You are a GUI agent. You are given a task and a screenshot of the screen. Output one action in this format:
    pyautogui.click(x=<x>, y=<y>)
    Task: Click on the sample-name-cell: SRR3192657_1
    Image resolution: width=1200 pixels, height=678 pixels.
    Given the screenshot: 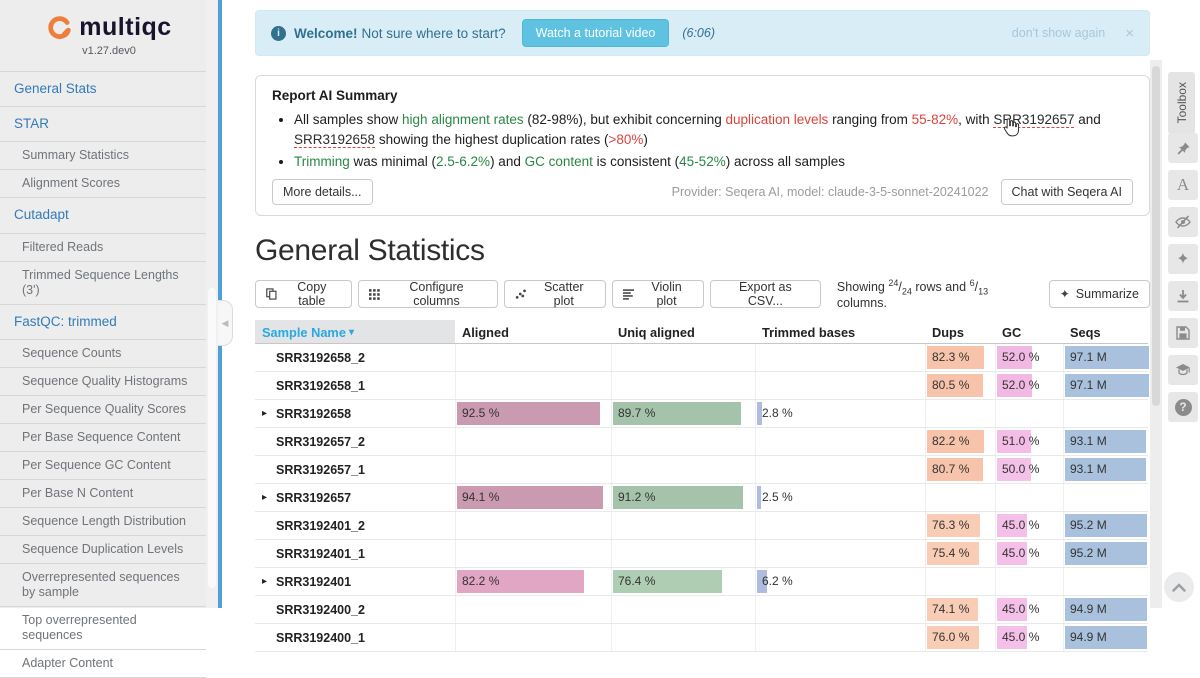 What is the action you would take?
    pyautogui.click(x=355, y=469)
    